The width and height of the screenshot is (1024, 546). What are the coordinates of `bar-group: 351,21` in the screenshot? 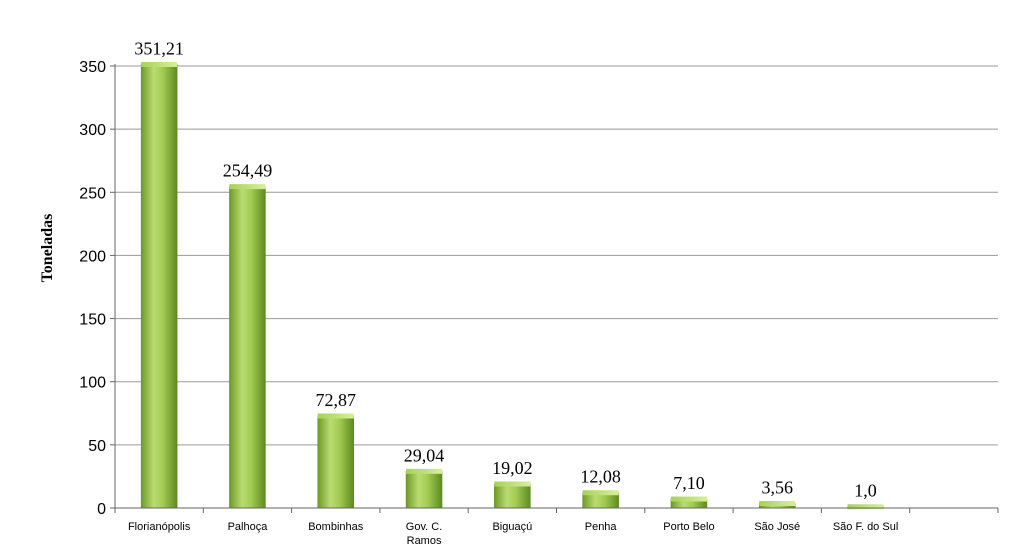 It's located at (159, 273).